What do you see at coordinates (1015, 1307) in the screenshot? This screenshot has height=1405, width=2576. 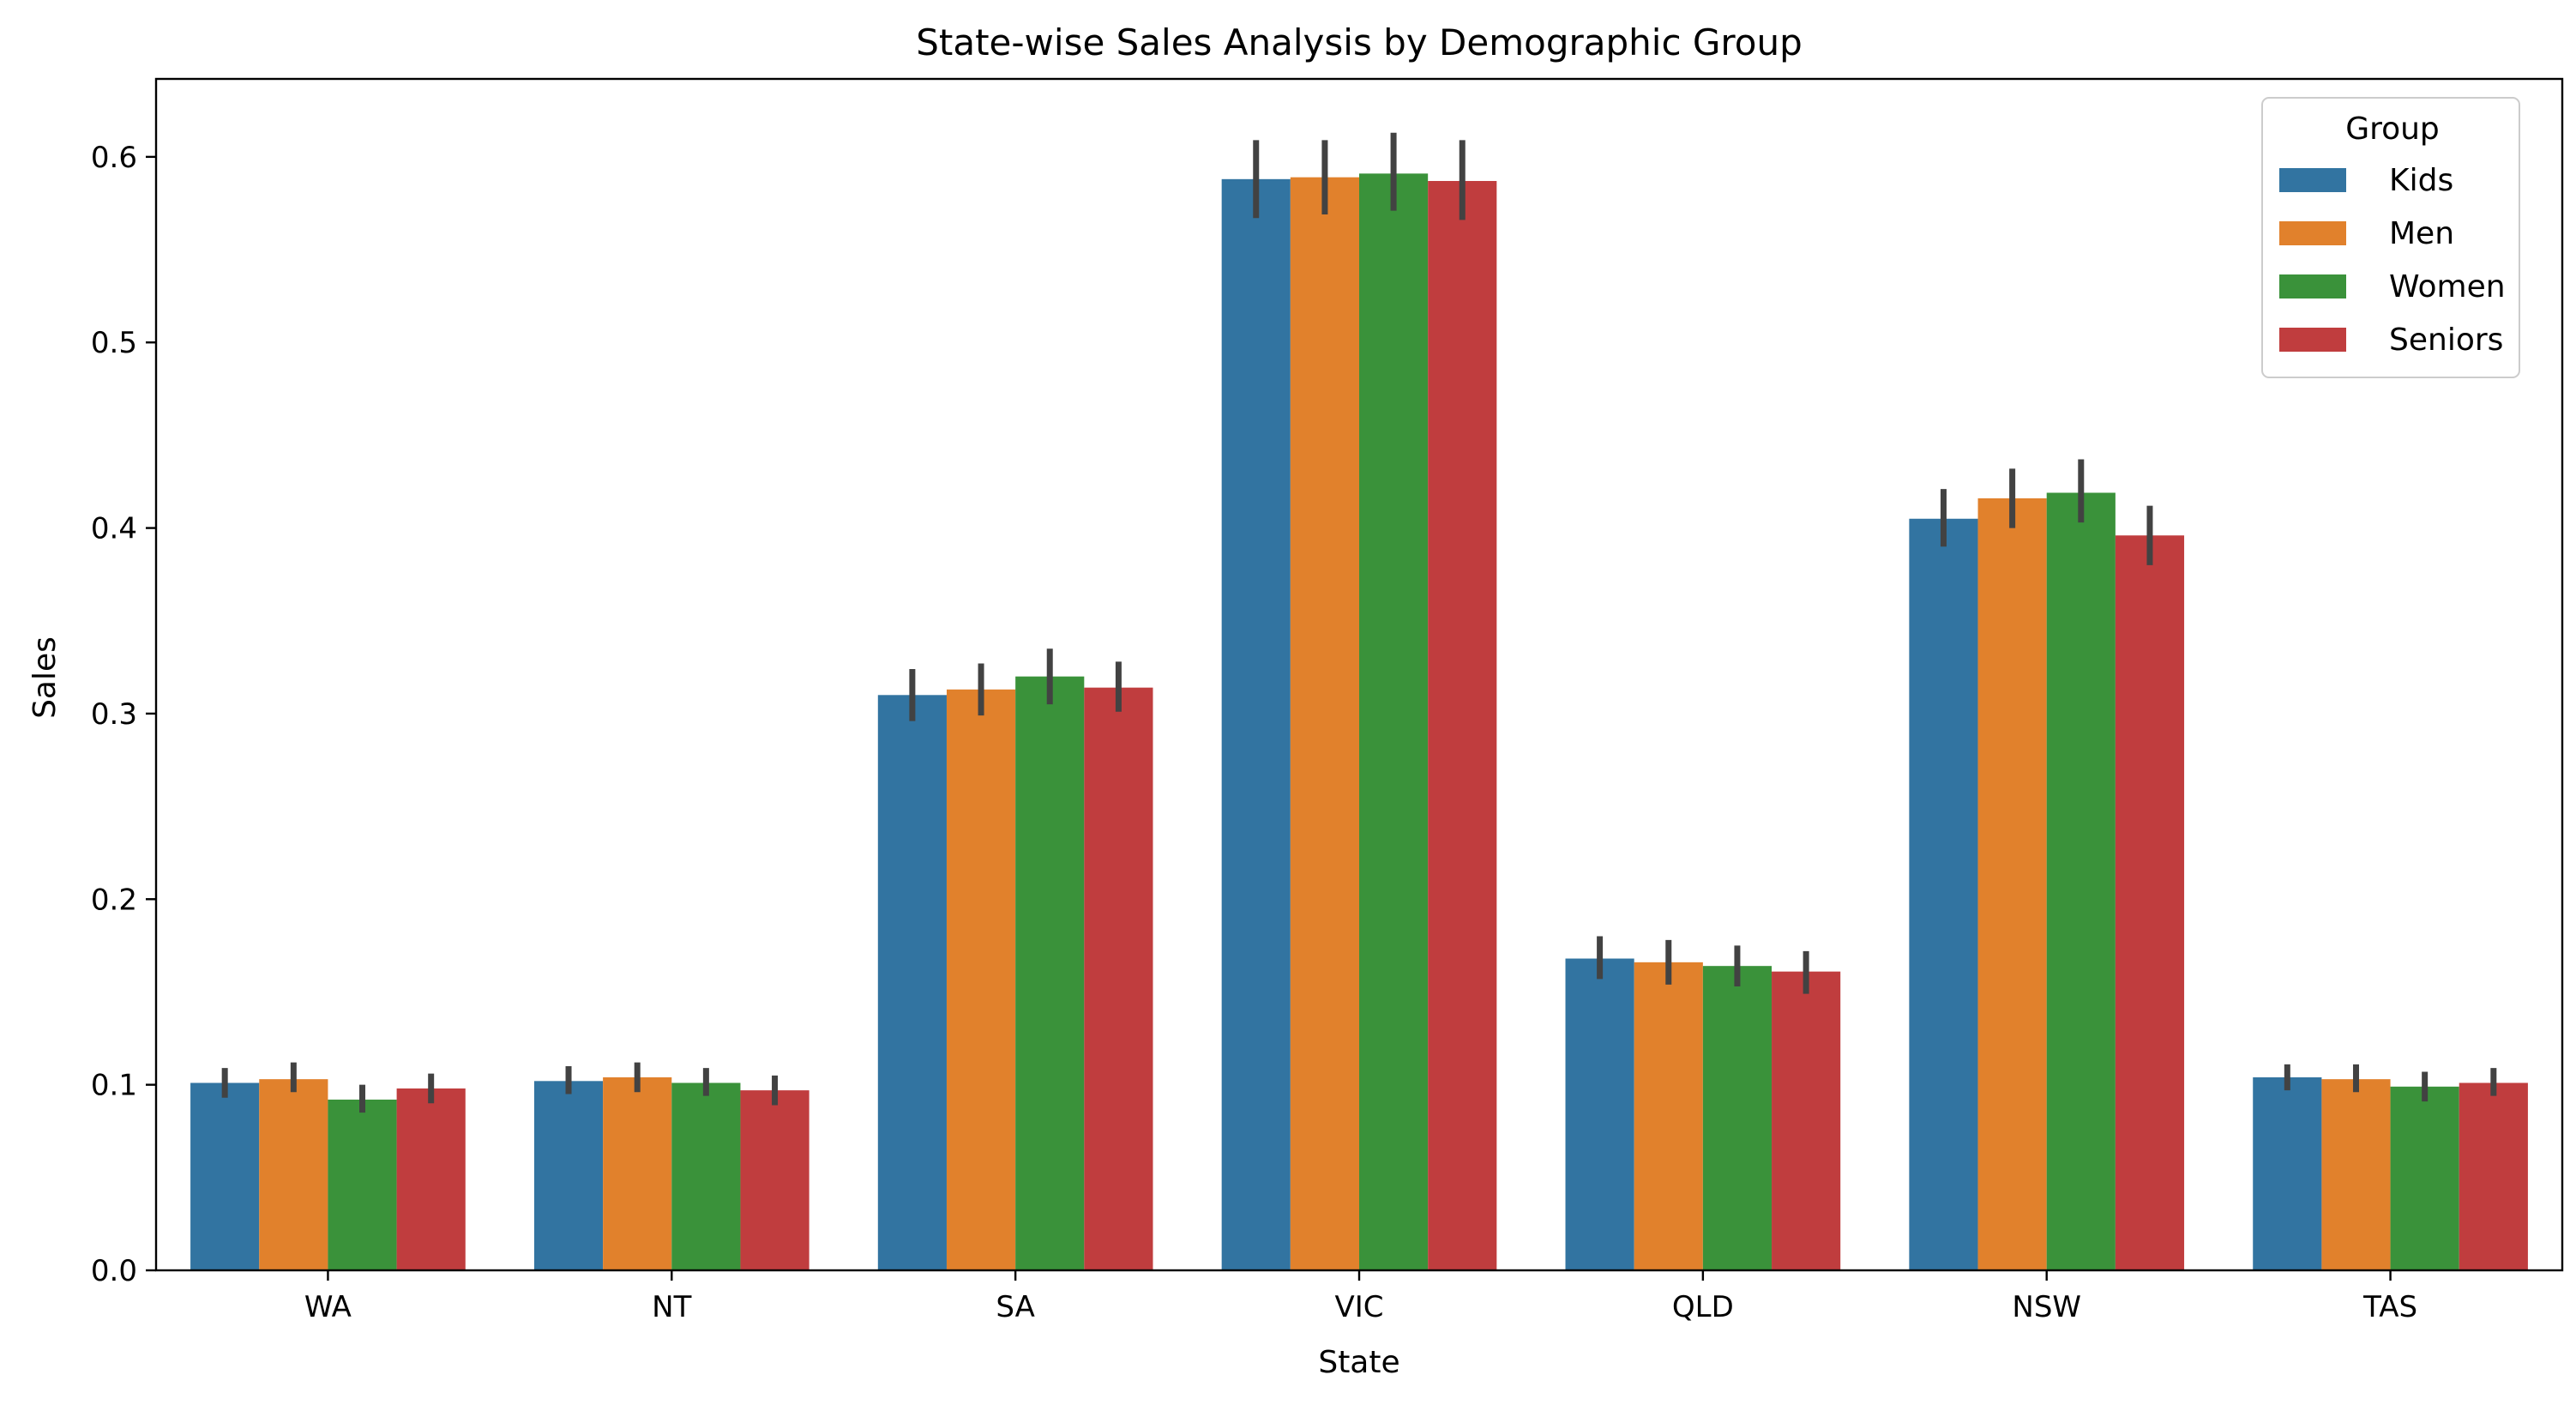 I see `x-tick-label: SA` at bounding box center [1015, 1307].